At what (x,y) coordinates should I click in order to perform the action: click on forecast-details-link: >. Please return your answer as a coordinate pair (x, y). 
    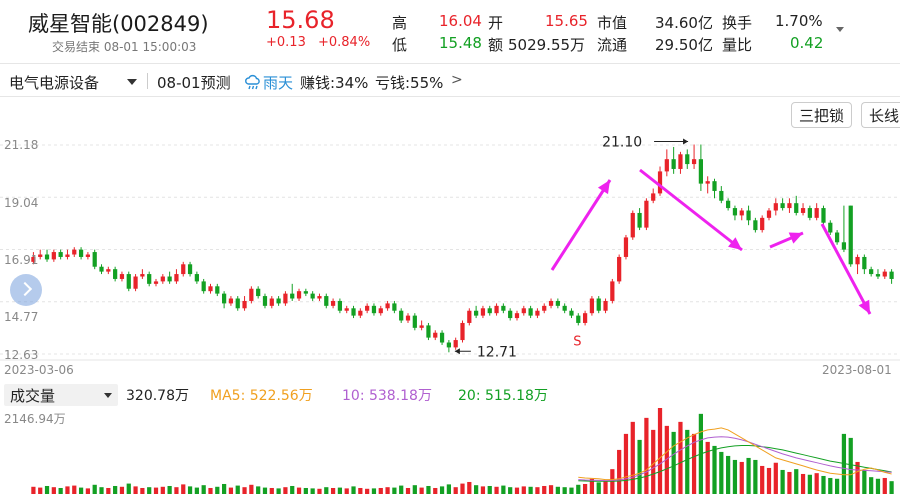
    Looking at the image, I should click on (457, 80).